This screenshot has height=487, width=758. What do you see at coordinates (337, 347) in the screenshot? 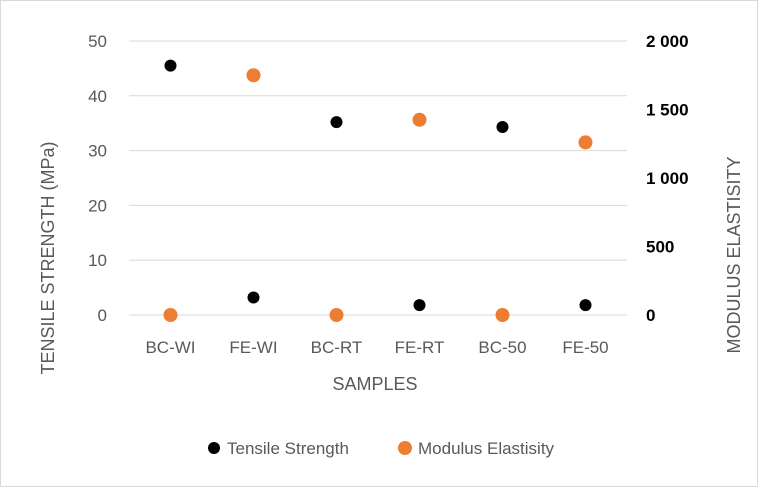
I see `x-tick-label: BC-RT` at bounding box center [337, 347].